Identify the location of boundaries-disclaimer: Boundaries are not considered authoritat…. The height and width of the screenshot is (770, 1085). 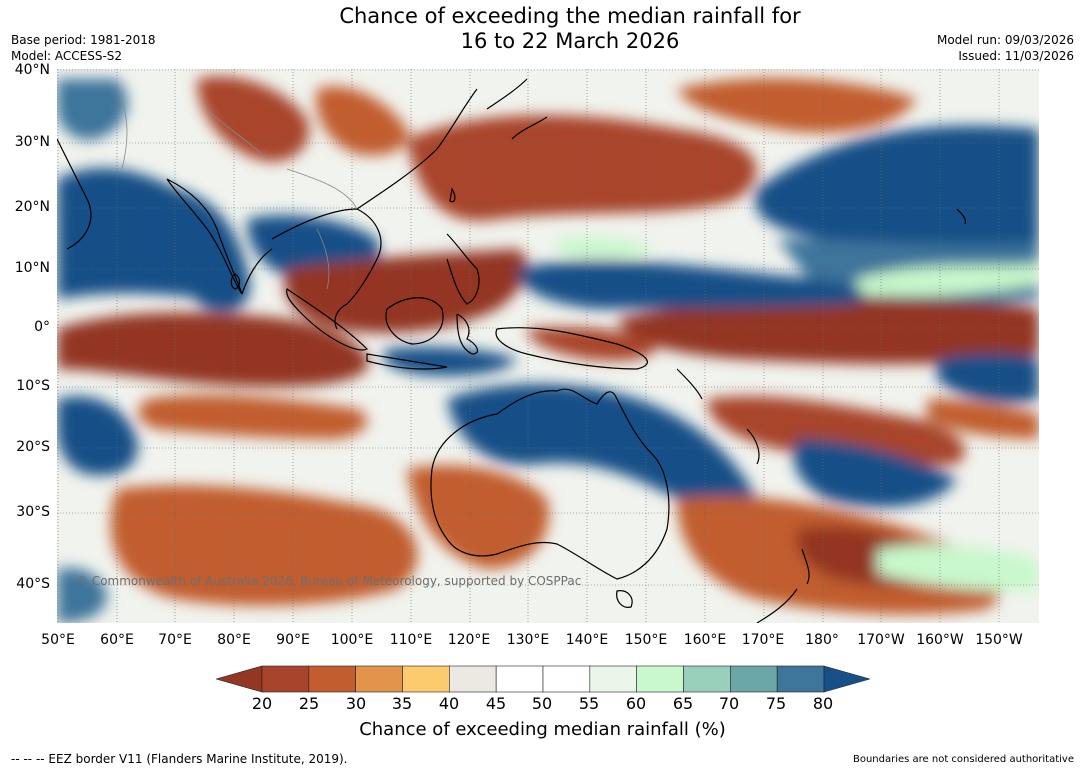
(963, 759).